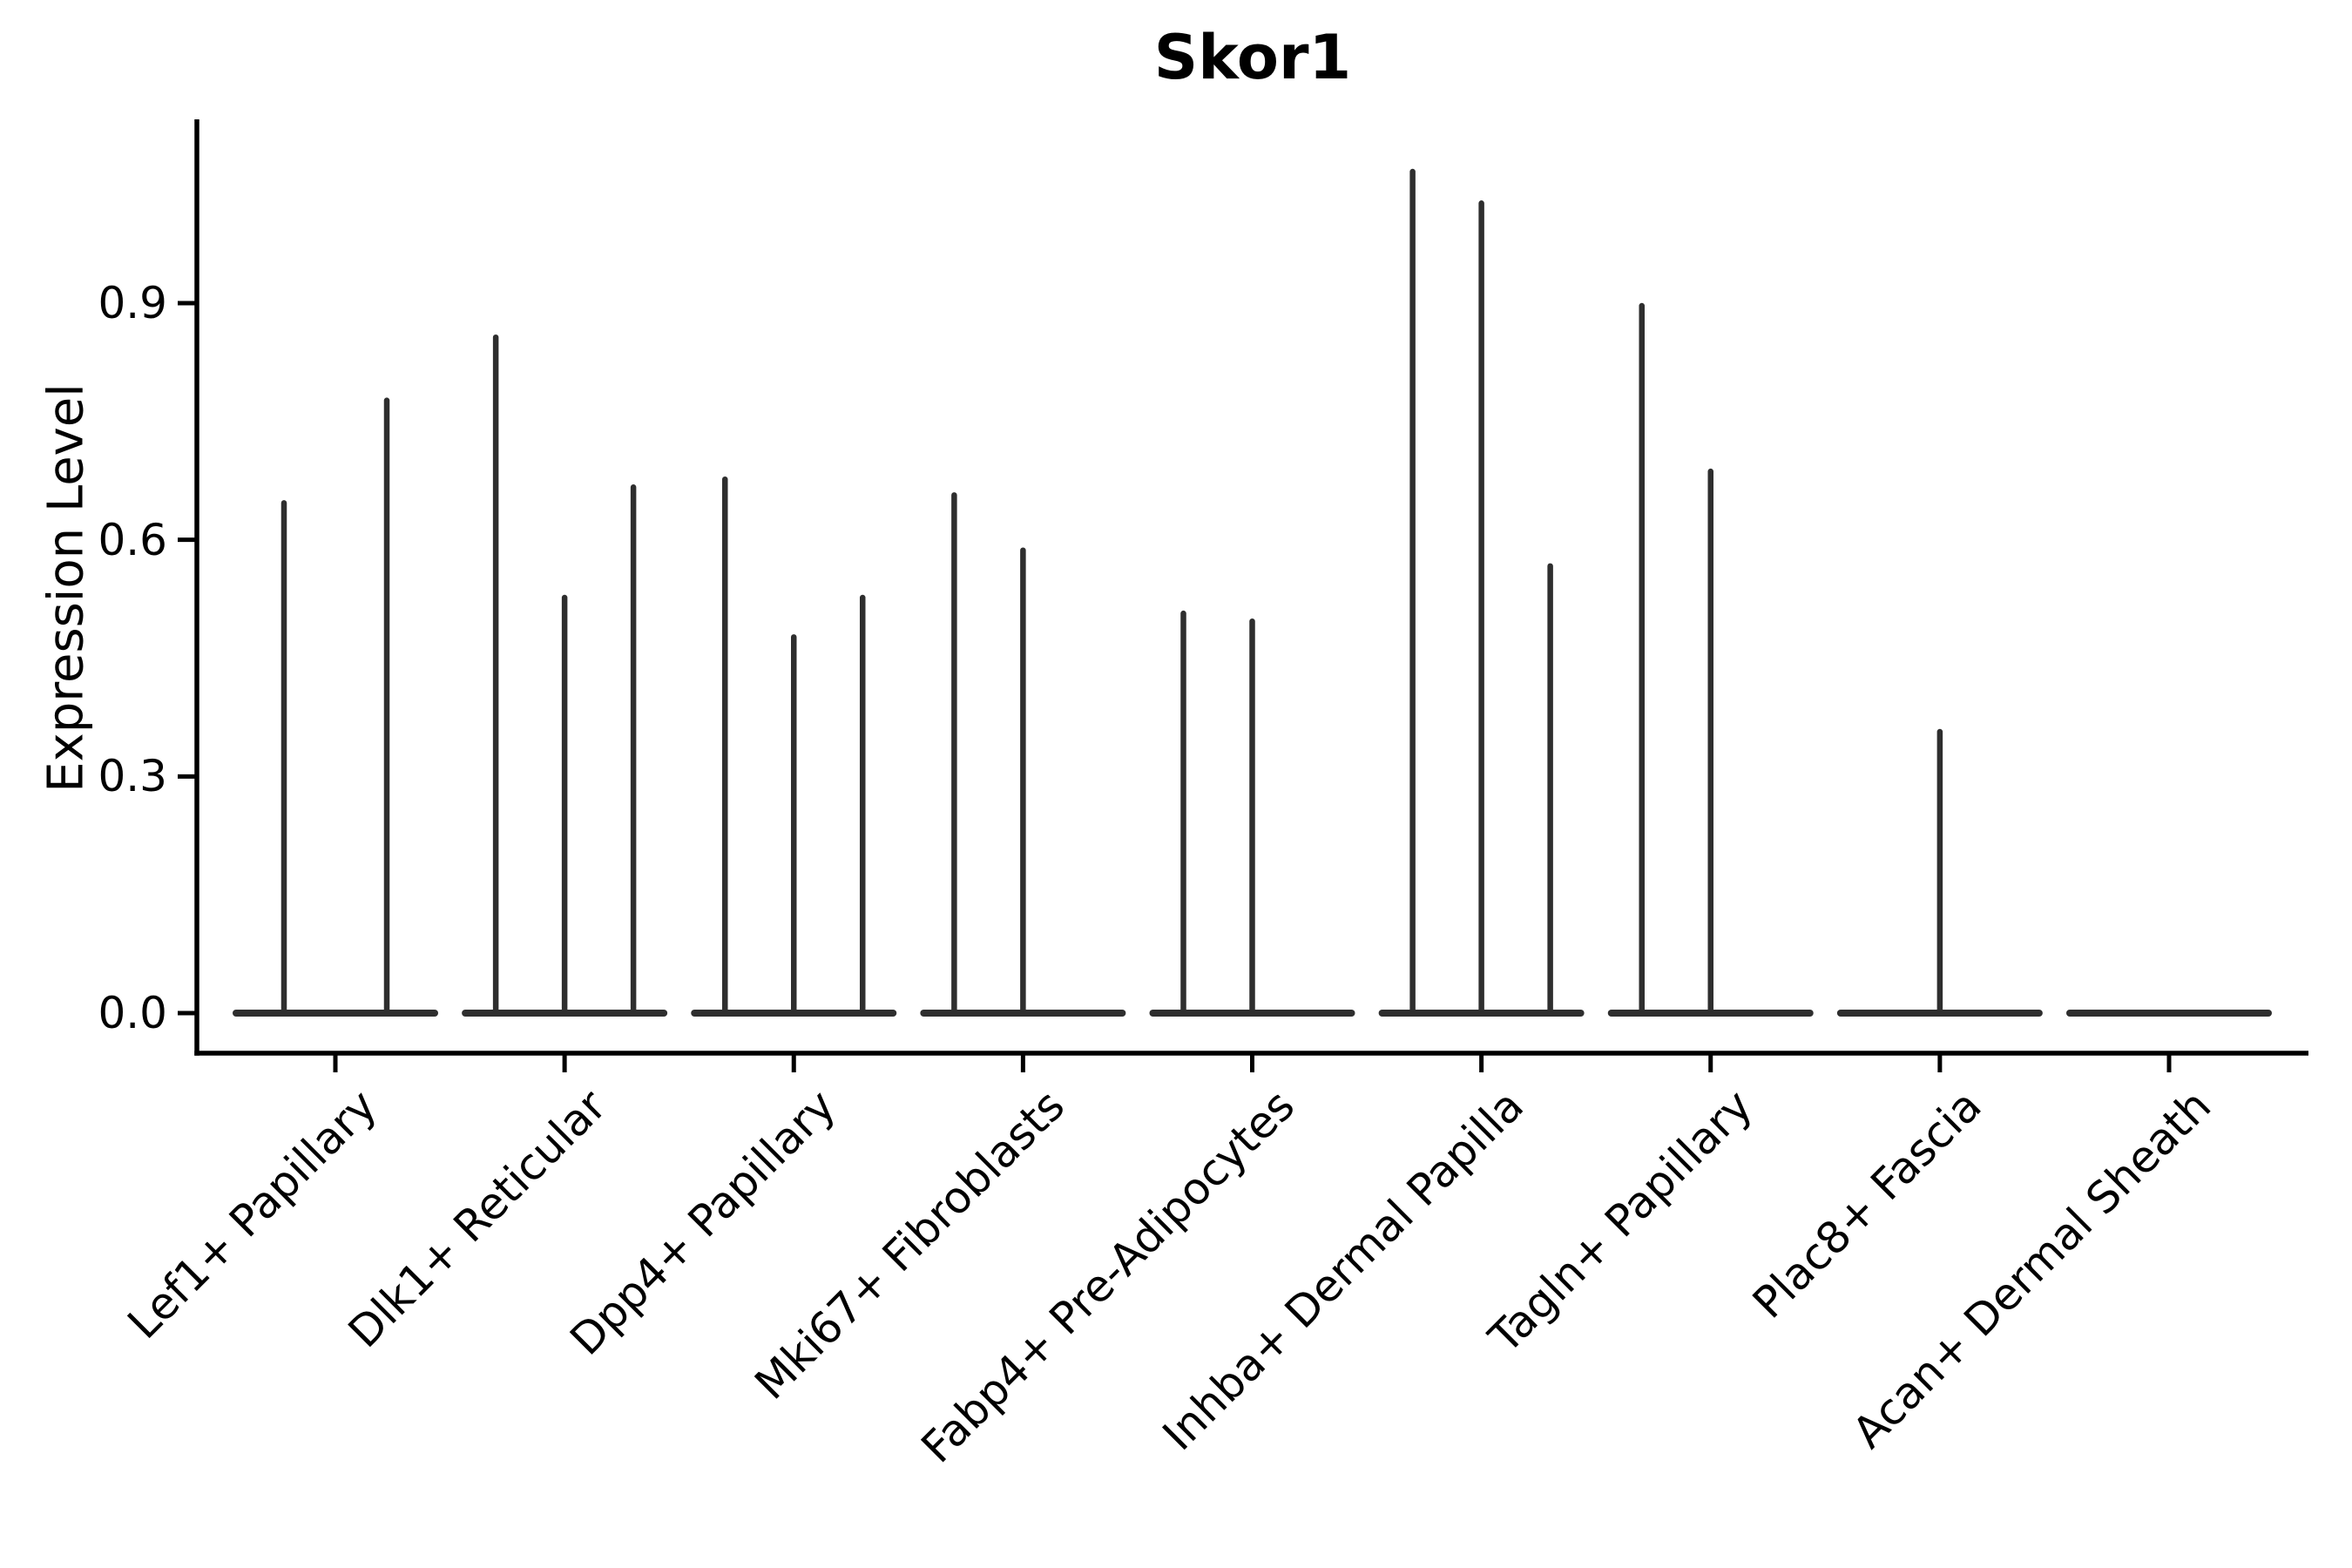 The width and height of the screenshot is (2352, 1568). What do you see at coordinates (132, 1013) in the screenshot?
I see `y-tick-label: 0.0` at bounding box center [132, 1013].